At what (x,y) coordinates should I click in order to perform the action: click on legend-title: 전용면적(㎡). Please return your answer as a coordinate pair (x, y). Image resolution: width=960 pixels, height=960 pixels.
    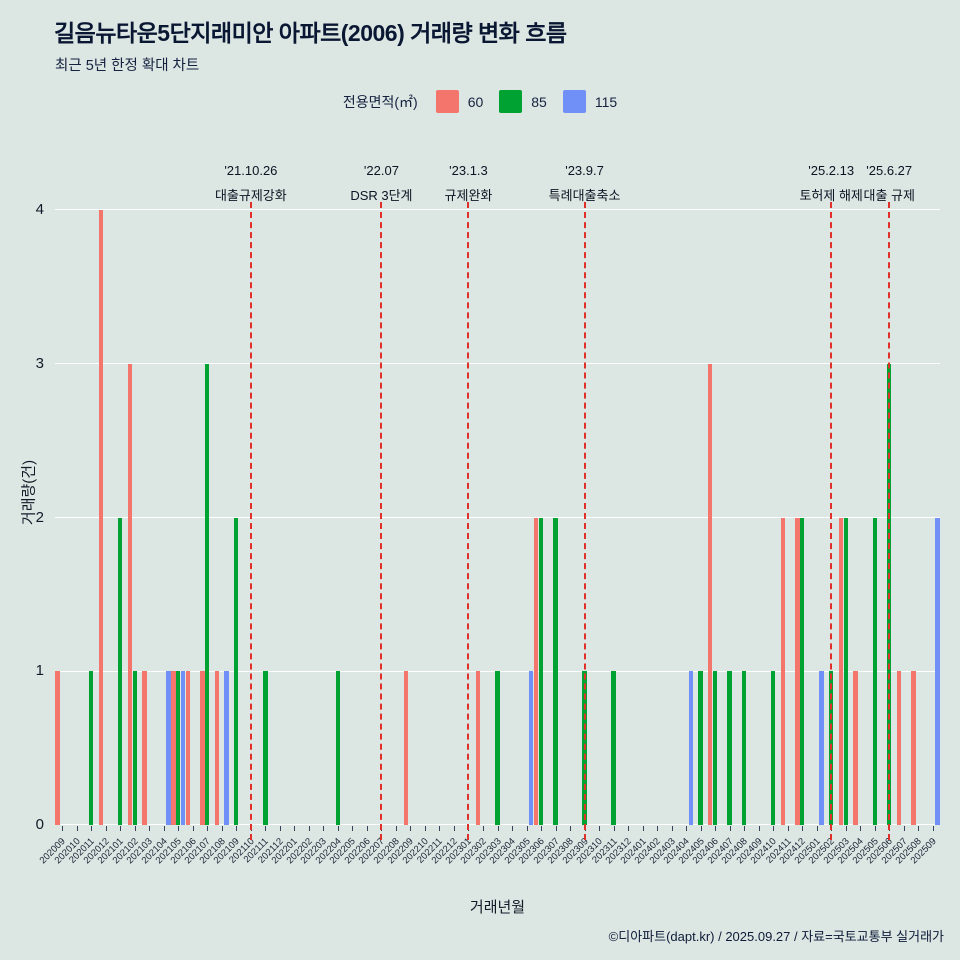
    Looking at the image, I should click on (380, 101).